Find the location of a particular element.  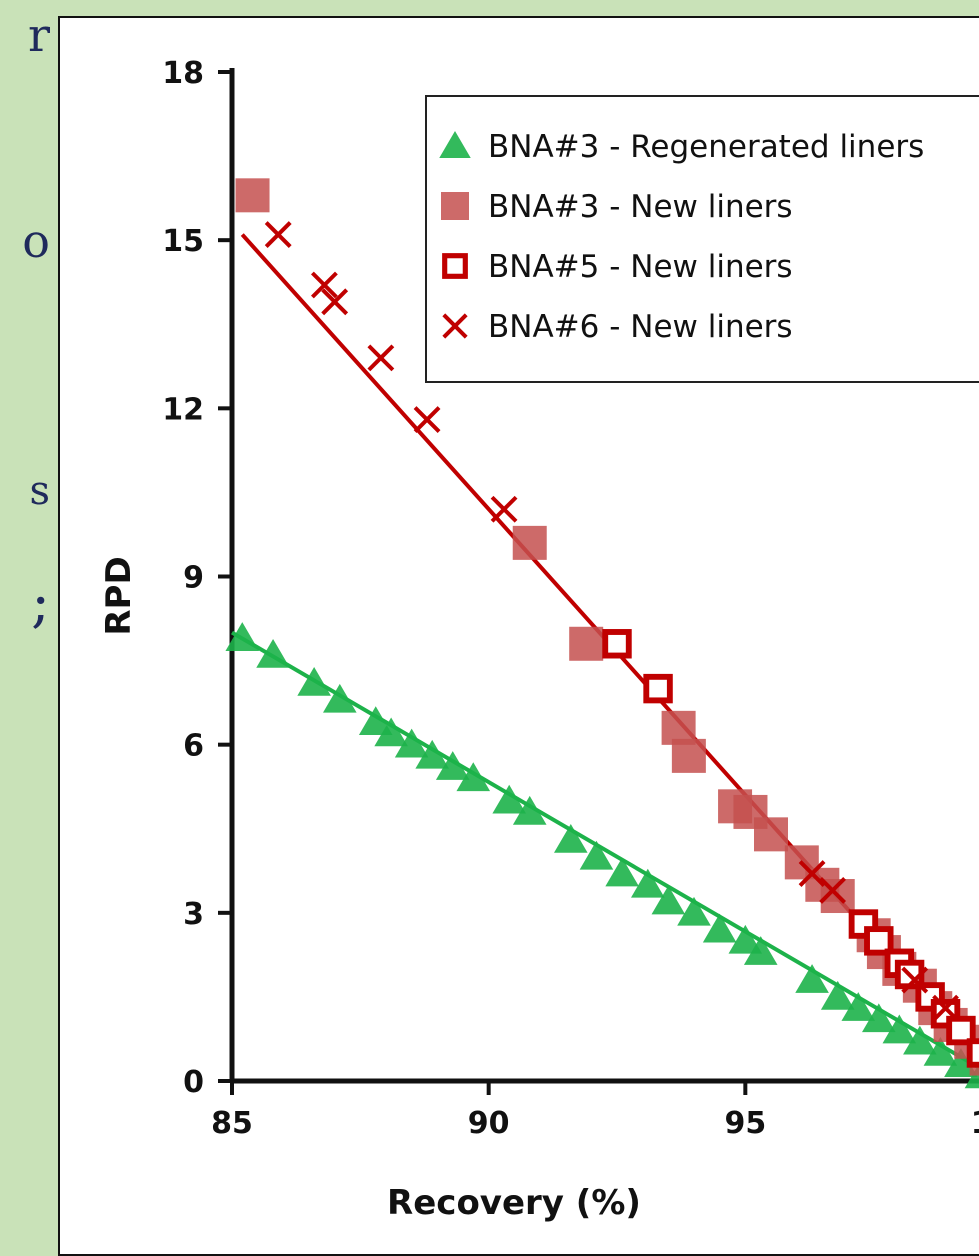

legend-box is located at coordinates (702, 239).